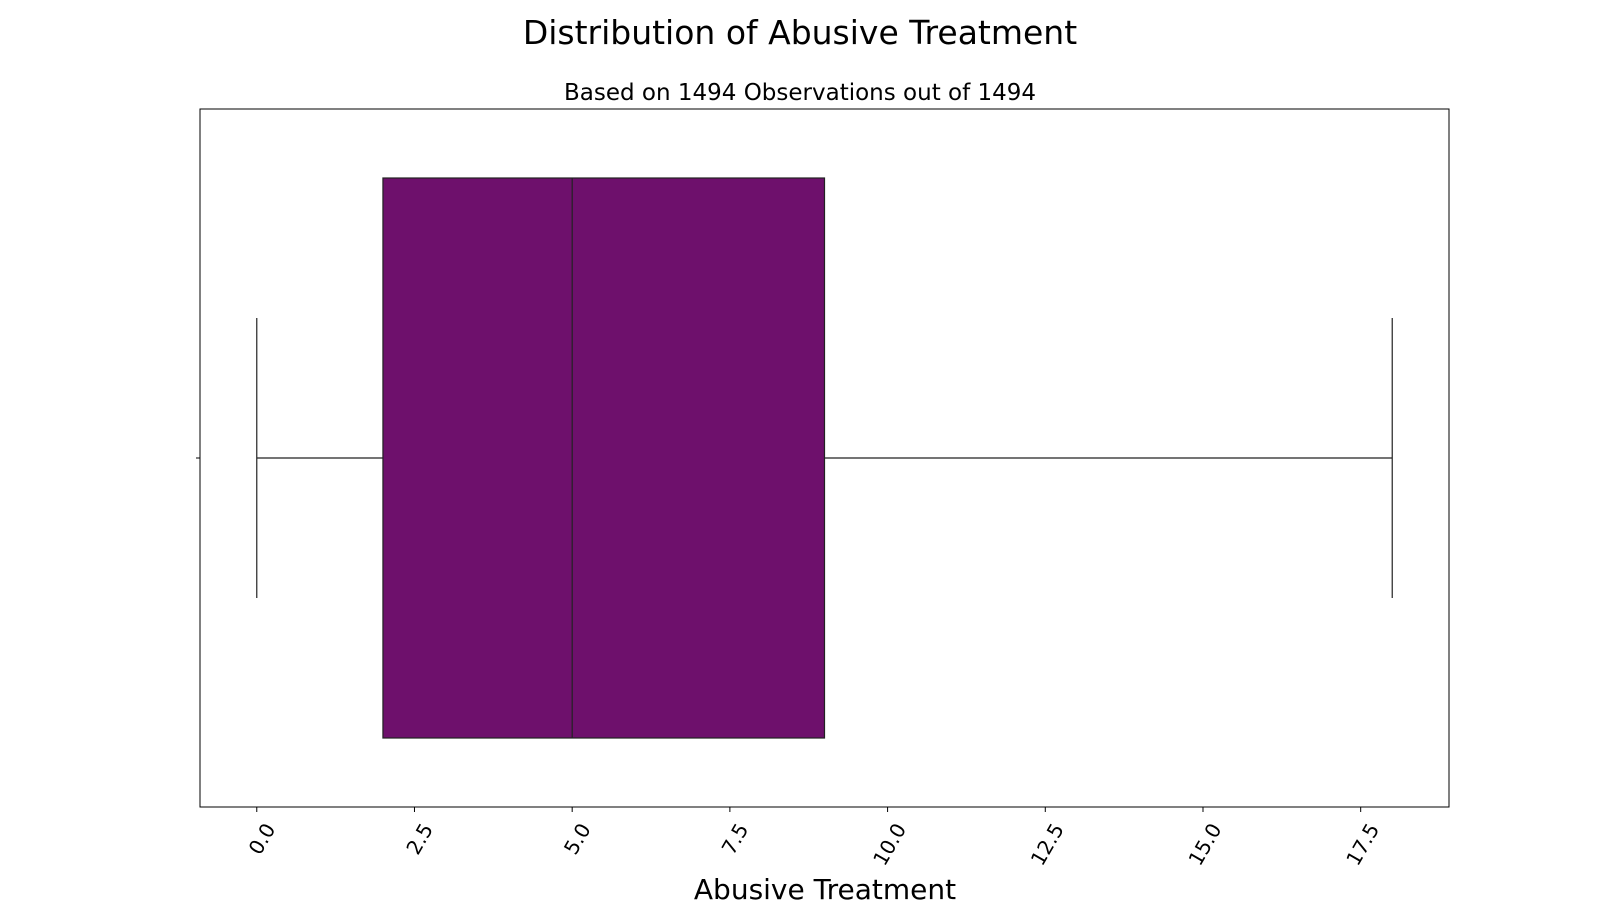 The image size is (1600, 904). What do you see at coordinates (1047, 844) in the screenshot?
I see `x-tick-label: 12.5` at bounding box center [1047, 844].